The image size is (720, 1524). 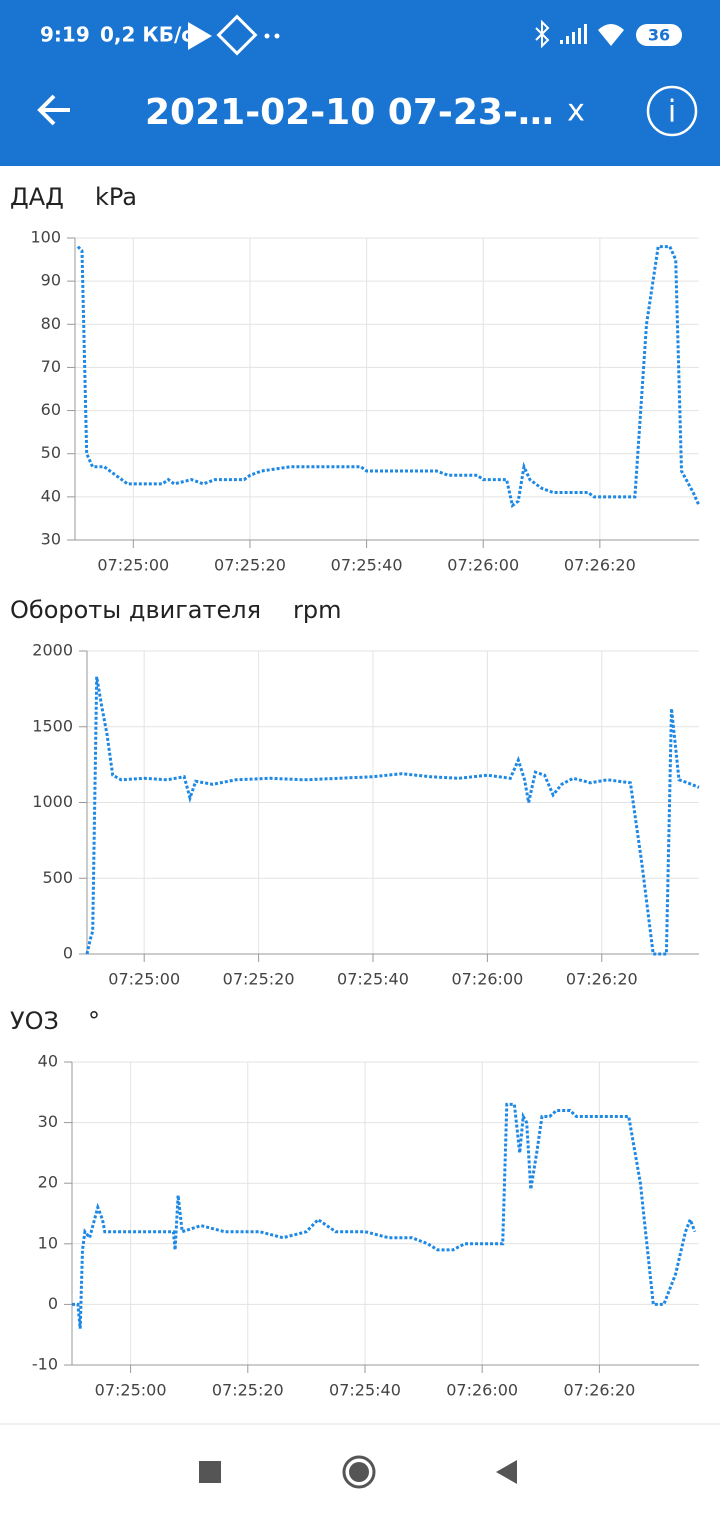 I want to click on app-bar-bg, so click(x=360, y=83).